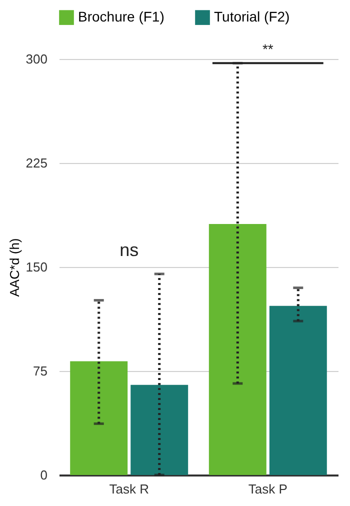 The width and height of the screenshot is (350, 506). I want to click on legend-label: Brochure (F1), so click(121, 16).